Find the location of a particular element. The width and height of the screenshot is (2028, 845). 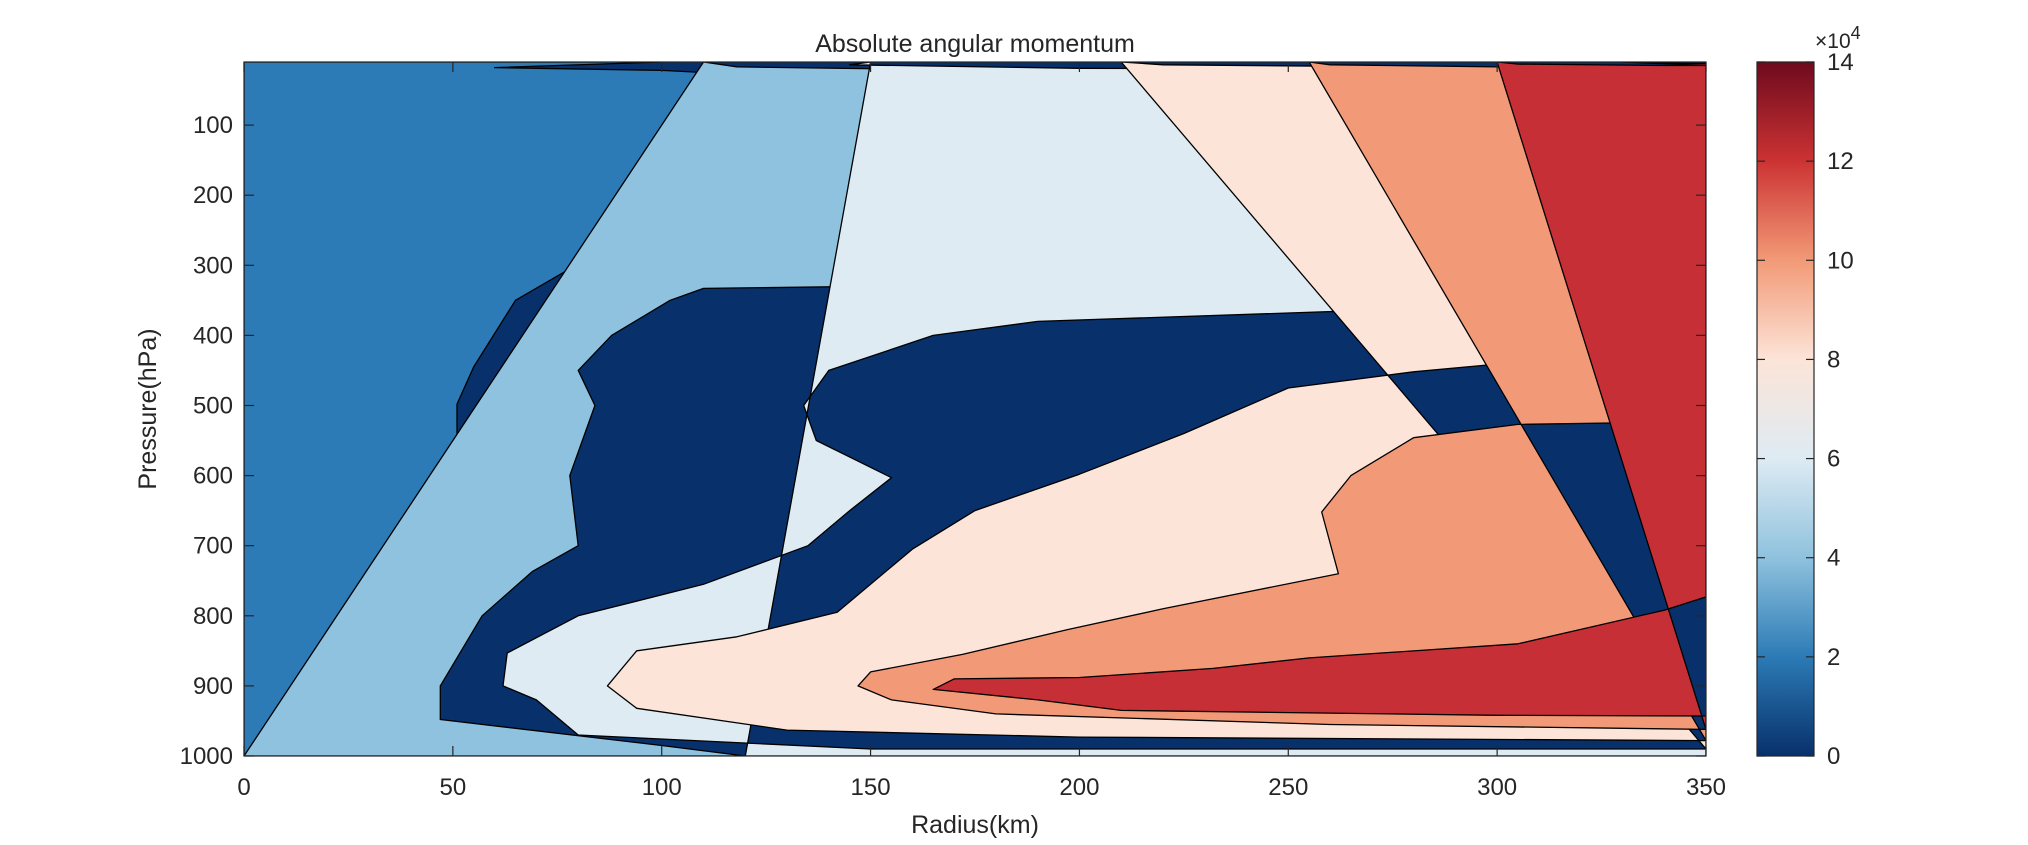

x-tick-label: 50 is located at coordinates (453, 787).